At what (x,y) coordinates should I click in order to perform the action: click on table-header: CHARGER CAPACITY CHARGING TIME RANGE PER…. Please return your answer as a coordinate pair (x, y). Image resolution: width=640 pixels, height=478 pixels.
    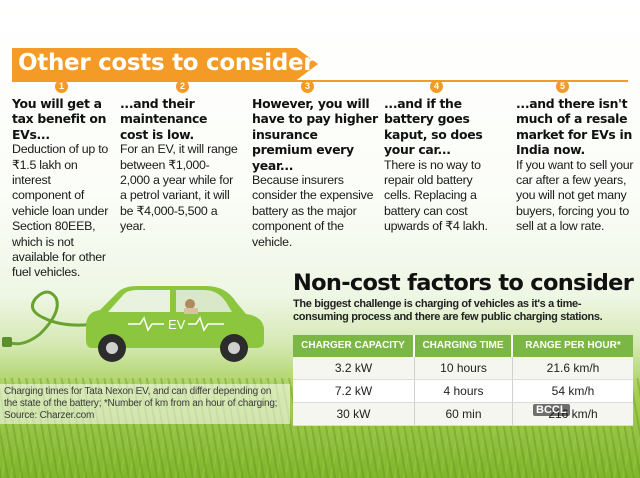
    Looking at the image, I should click on (463, 346).